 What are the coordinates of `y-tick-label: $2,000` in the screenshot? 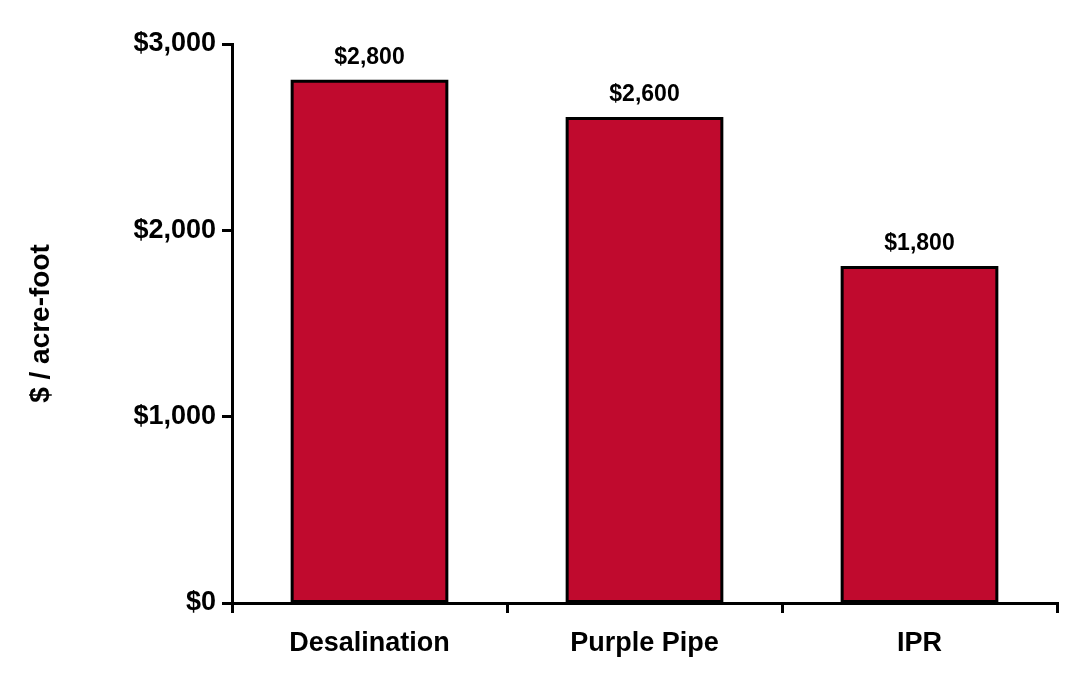 It's located at (174, 228).